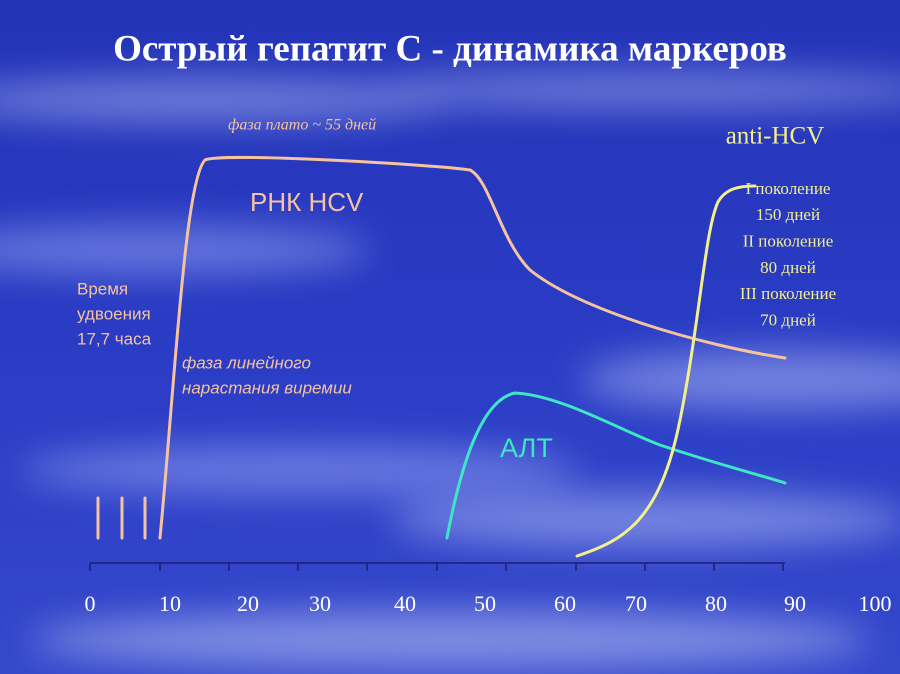 The width and height of the screenshot is (900, 674). I want to click on linear-phase-label: фаза линейного, so click(246, 362).